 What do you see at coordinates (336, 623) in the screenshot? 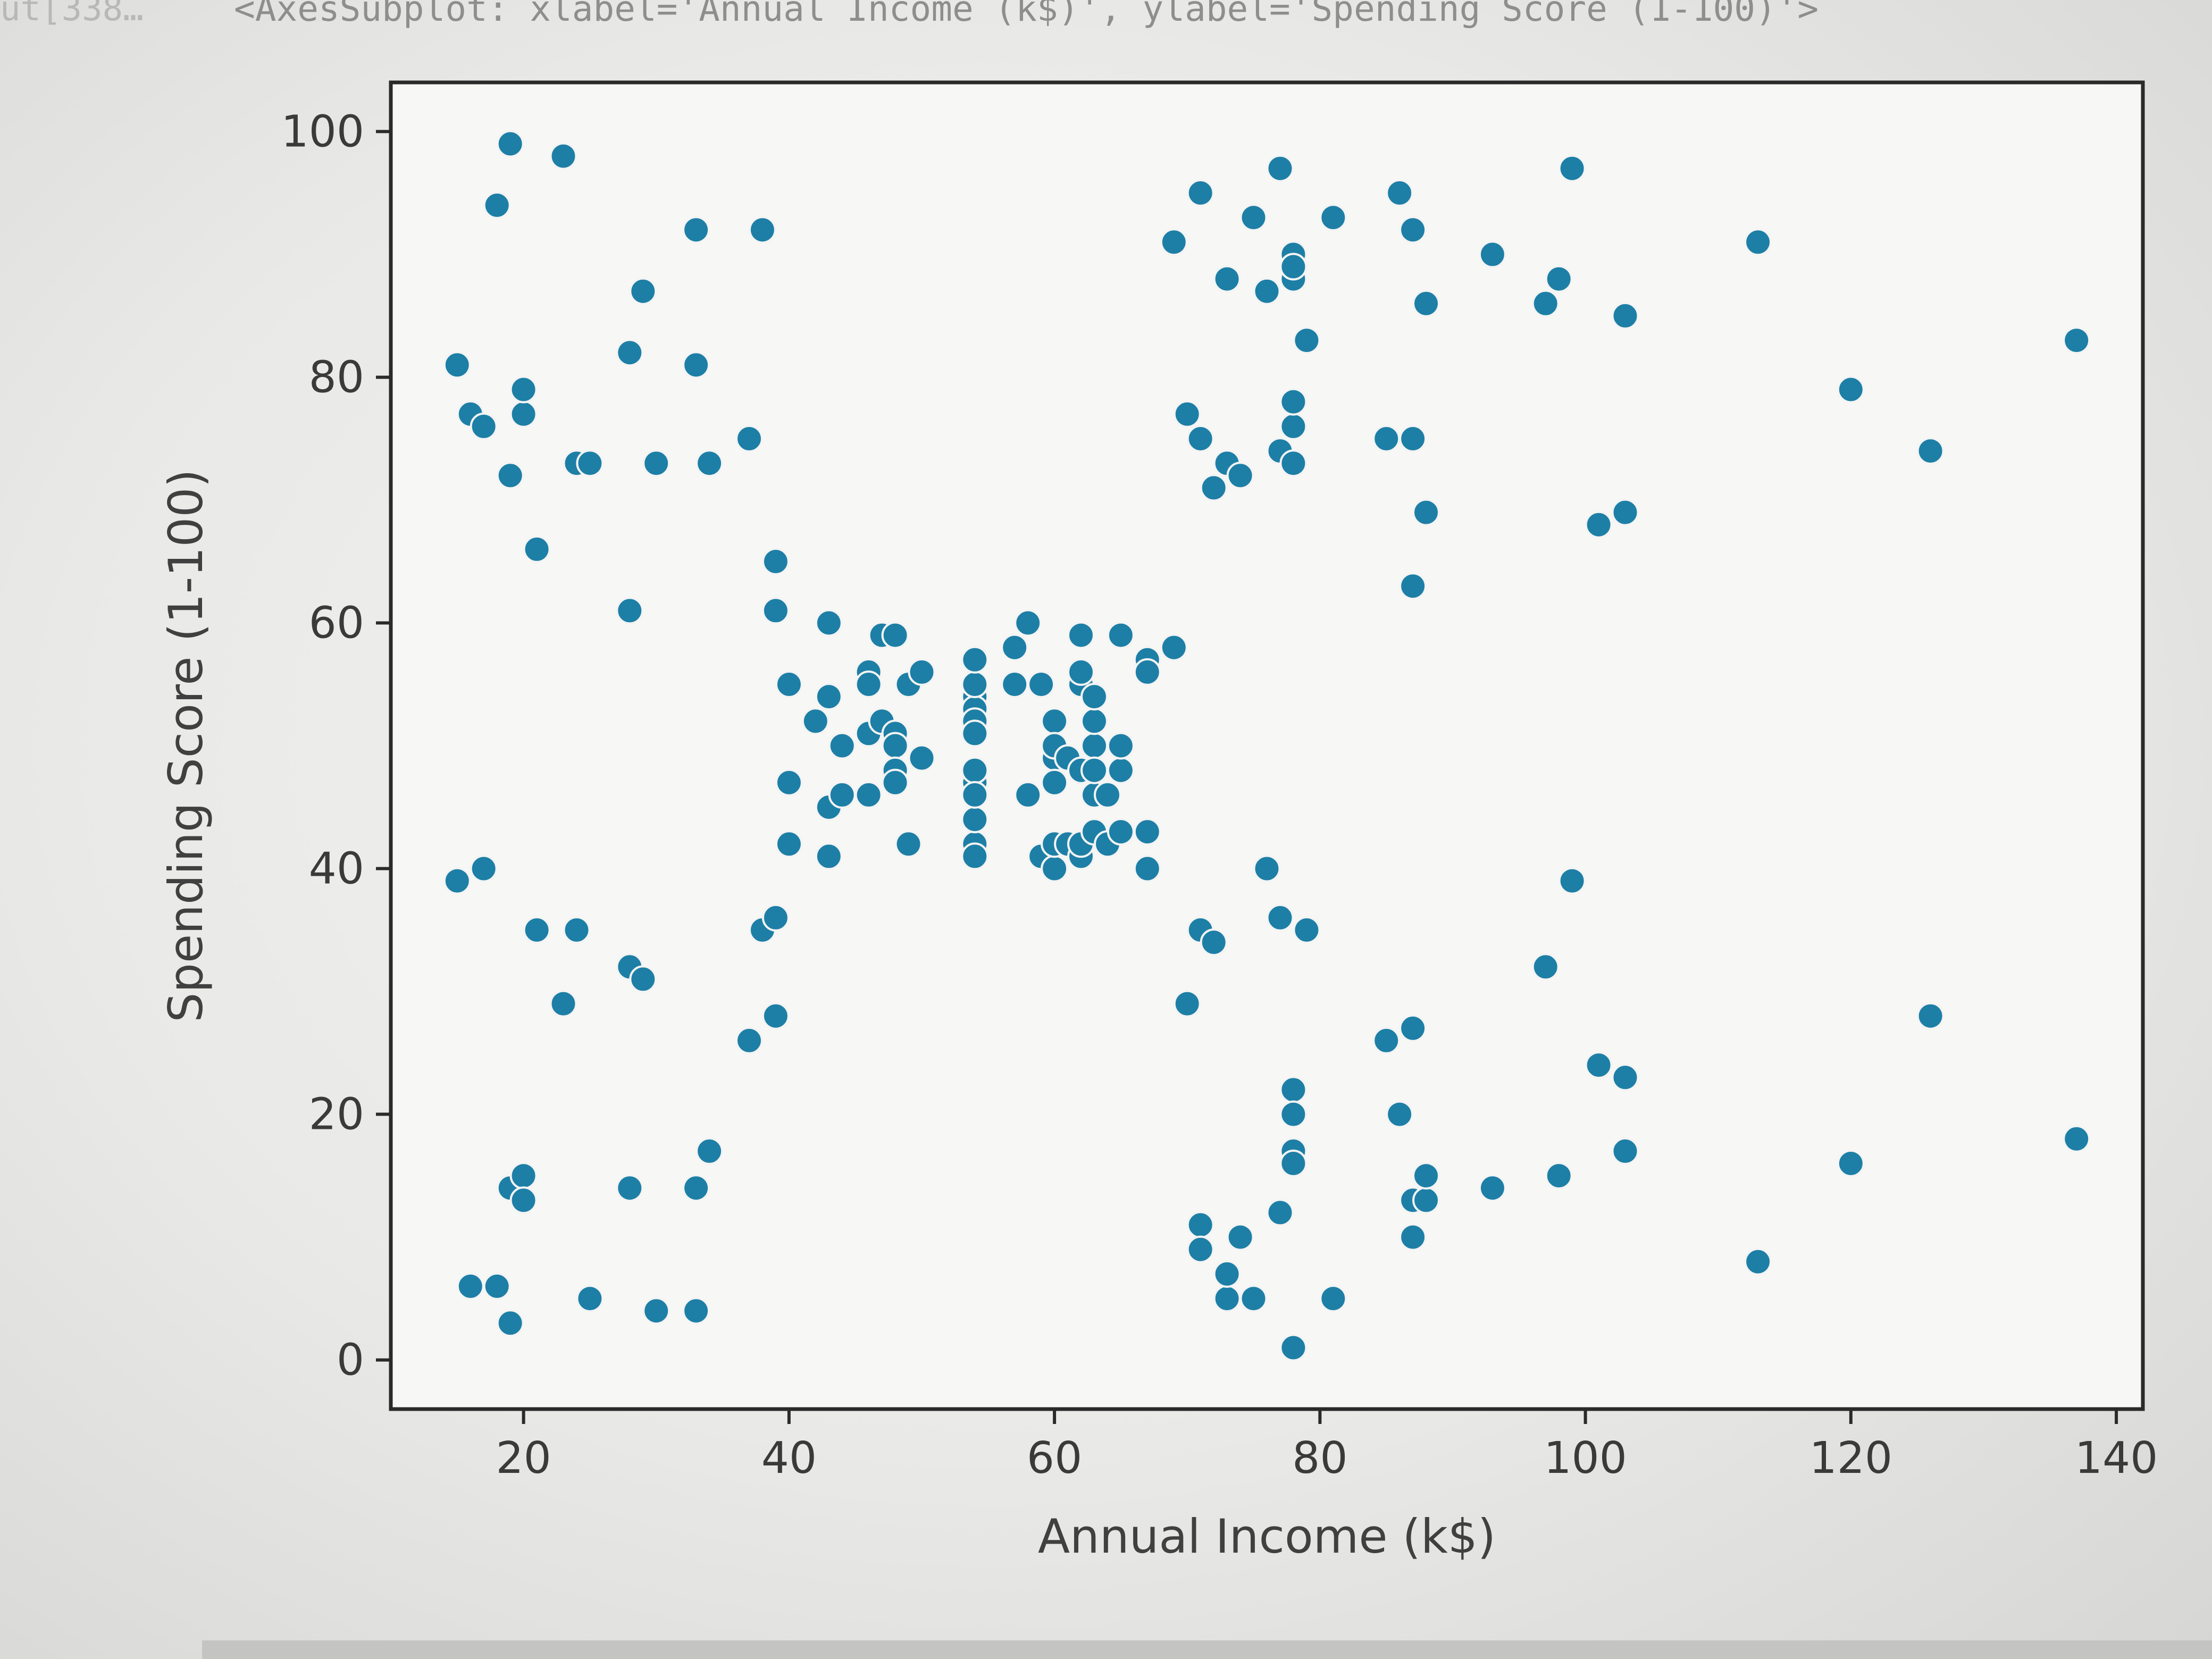
I see `y-tick-label: 60` at bounding box center [336, 623].